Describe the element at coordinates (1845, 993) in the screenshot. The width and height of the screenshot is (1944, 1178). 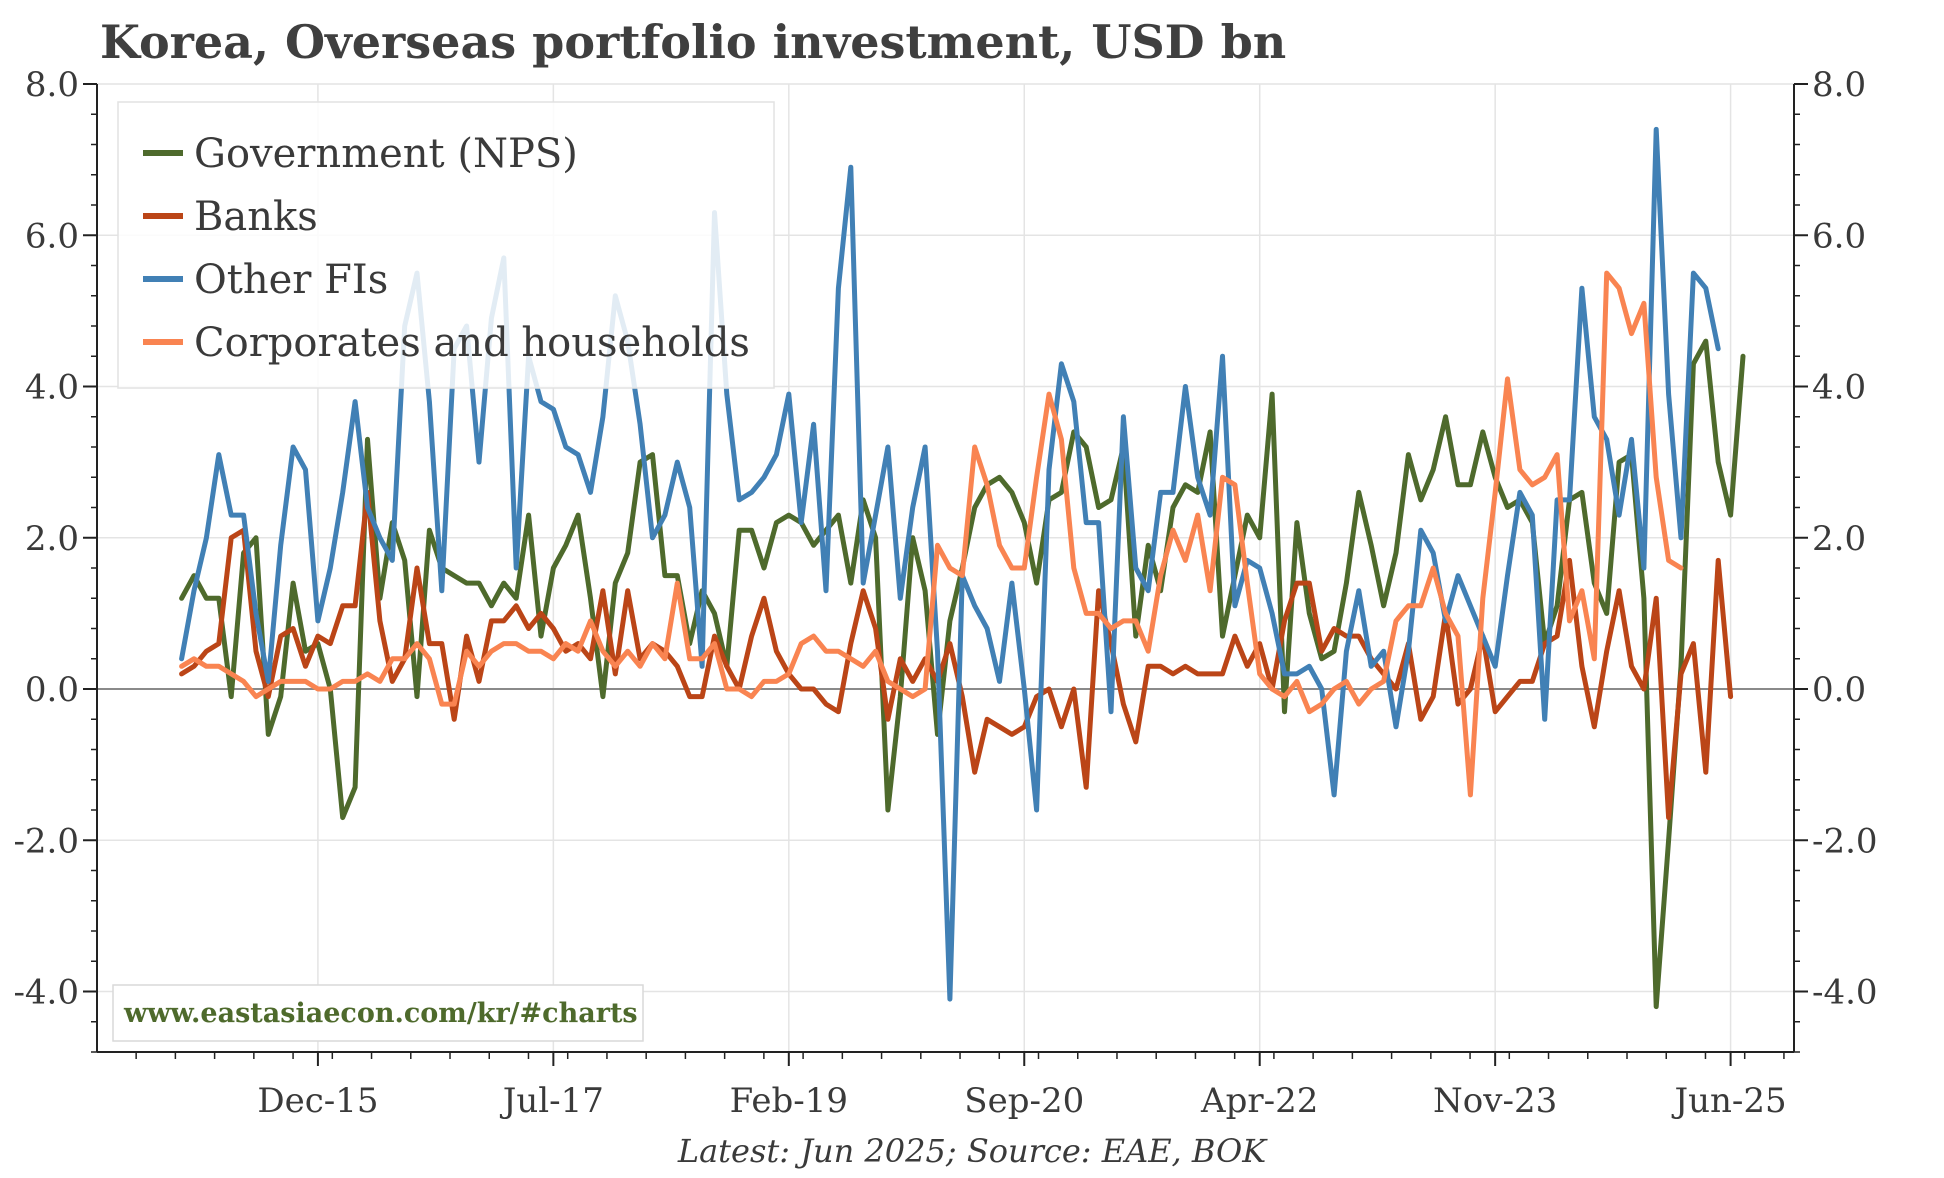
I see `y-tick-label-right: -4.0` at that location.